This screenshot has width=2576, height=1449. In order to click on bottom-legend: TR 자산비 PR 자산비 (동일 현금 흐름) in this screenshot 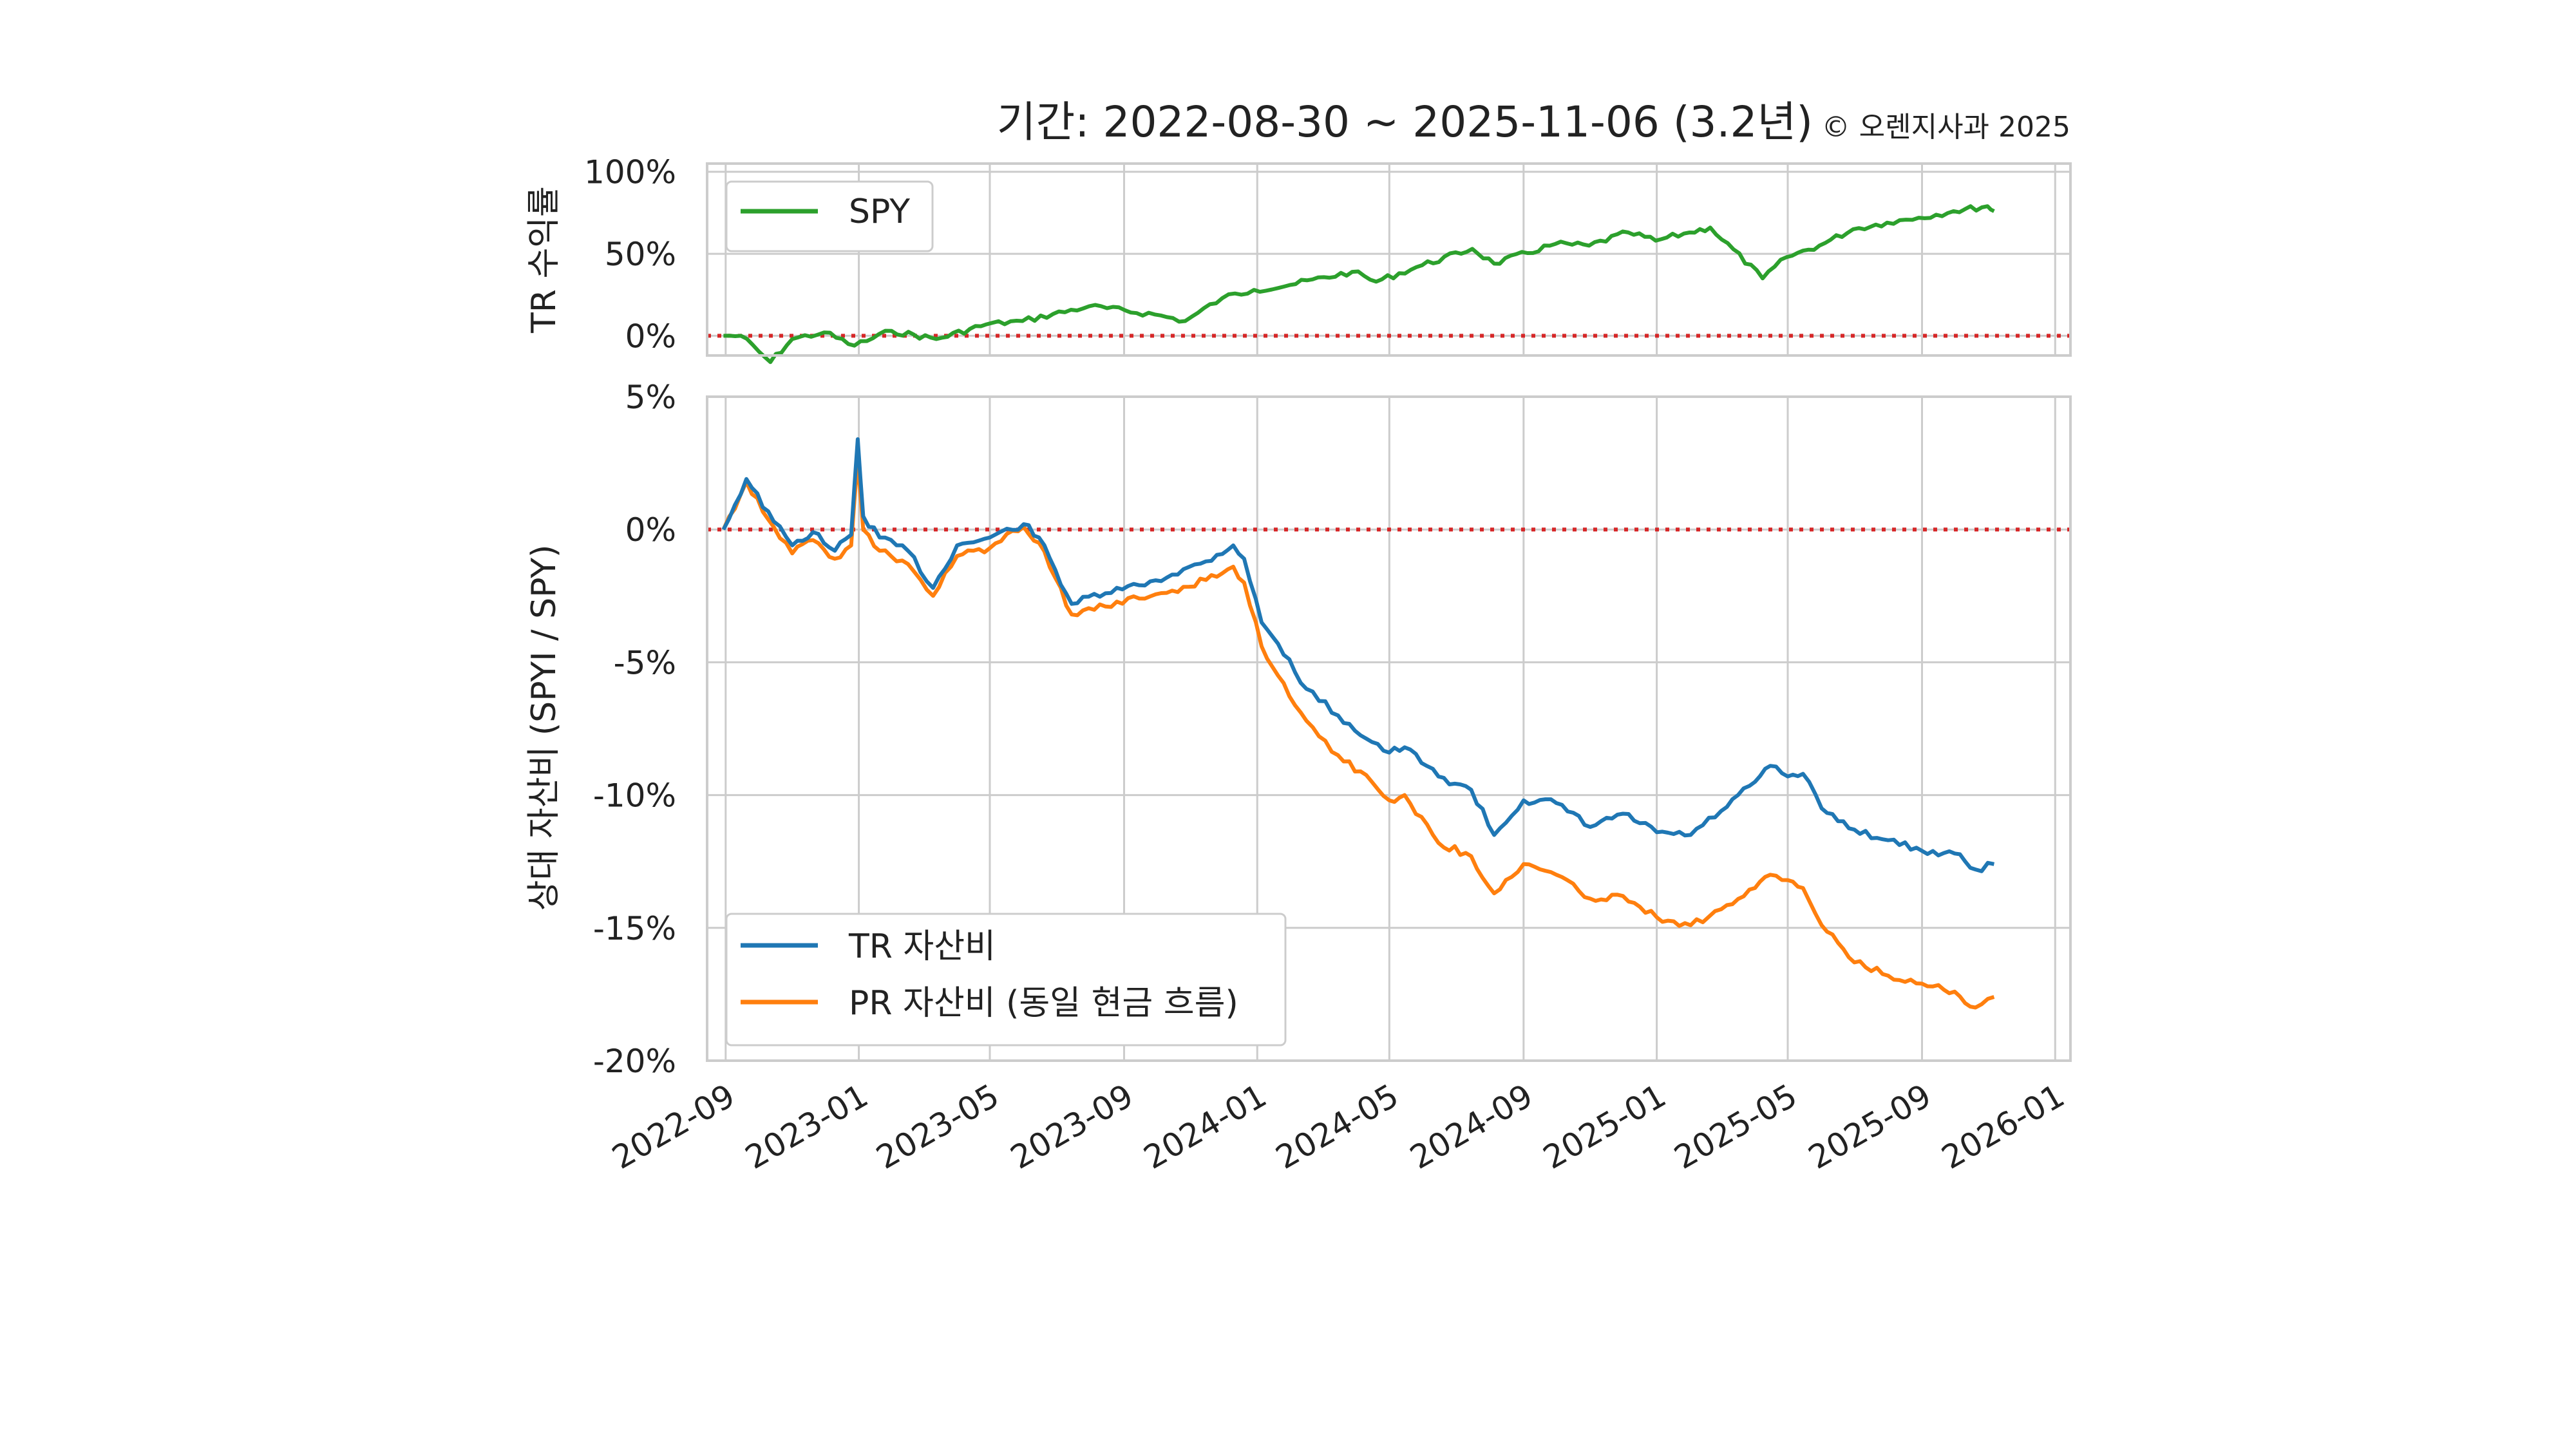, I will do `click(1006, 979)`.